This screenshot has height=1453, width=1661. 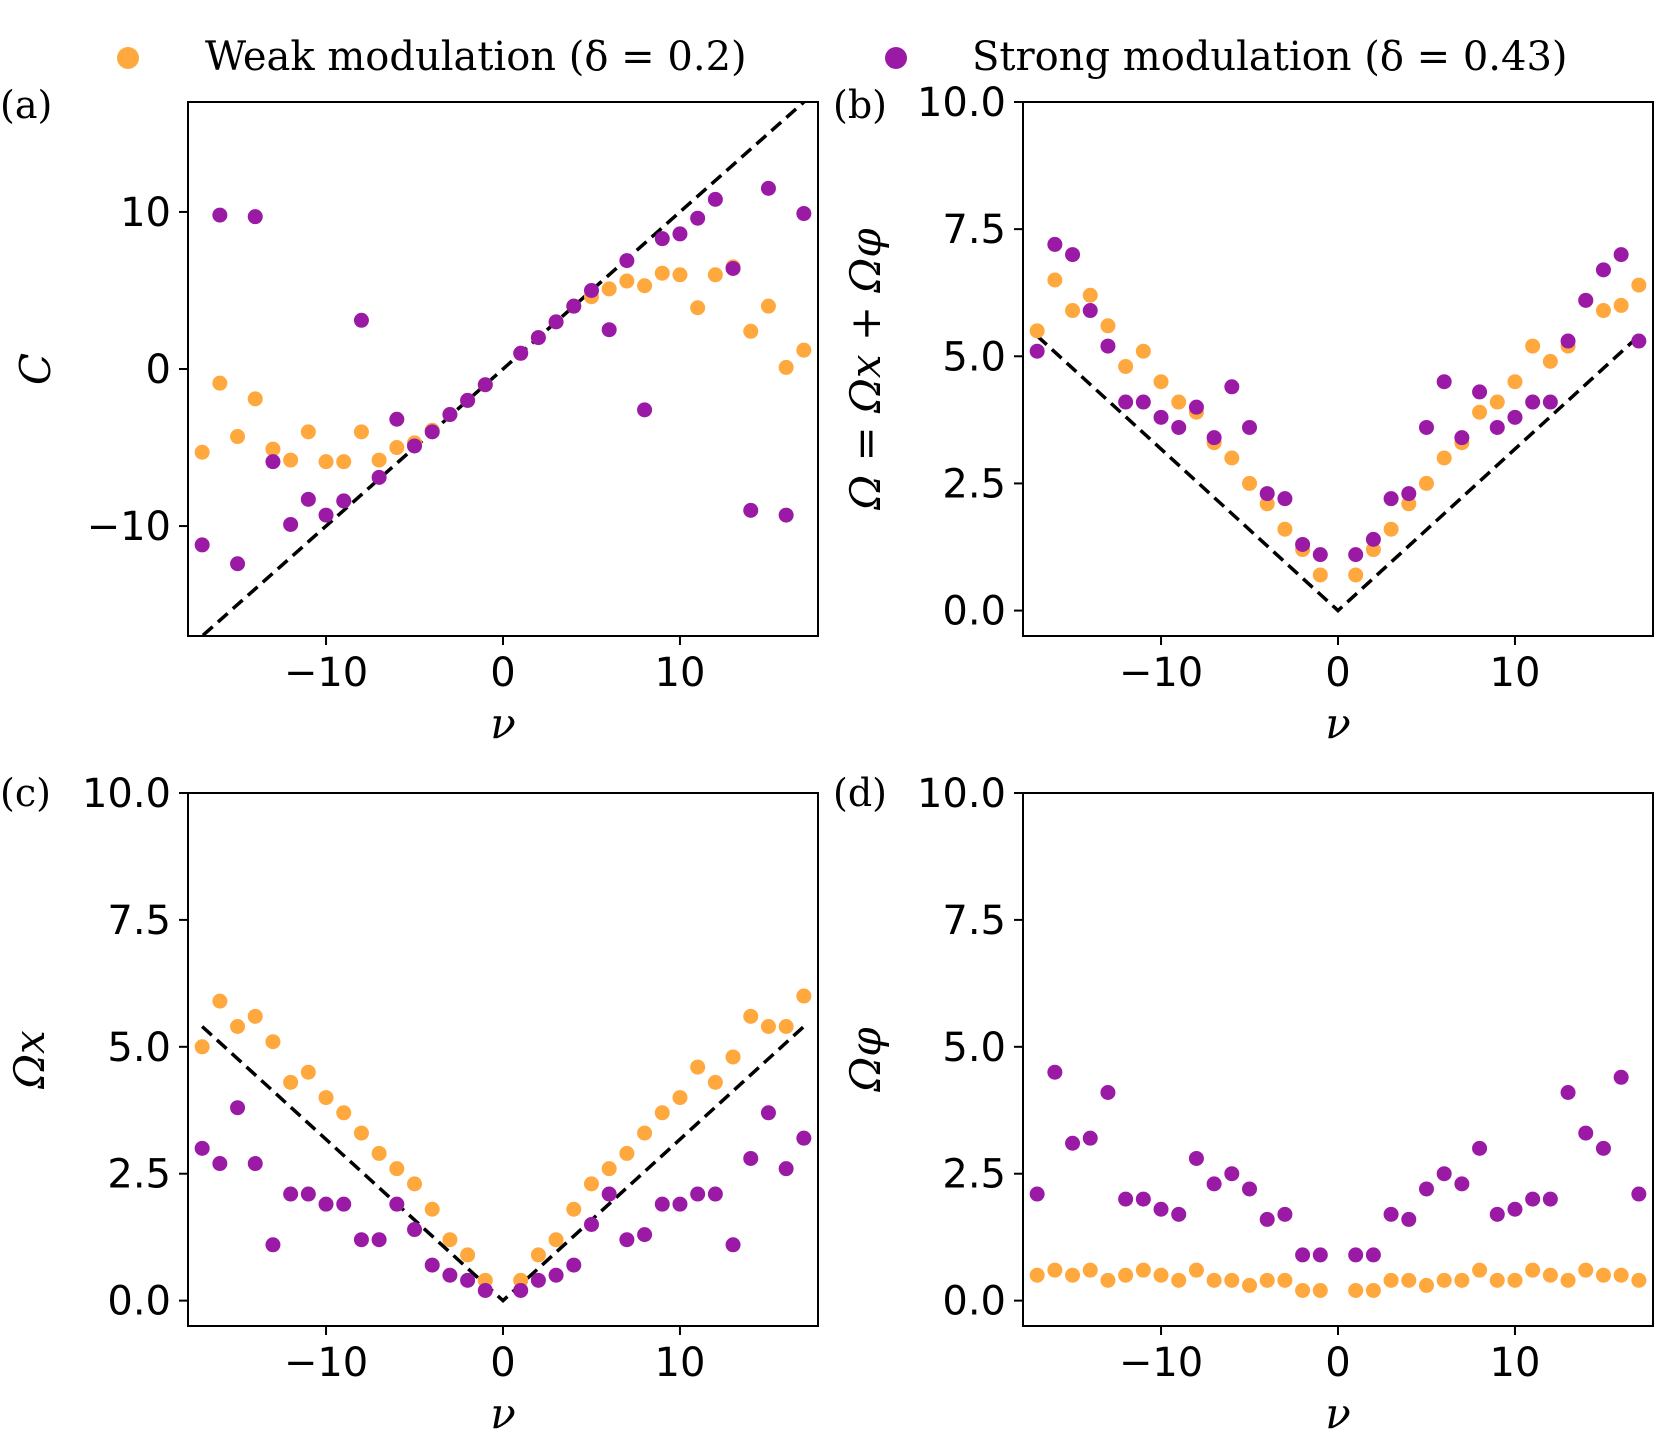 What do you see at coordinates (139, 1175) in the screenshot?
I see `y-tick-label: 2.5` at bounding box center [139, 1175].